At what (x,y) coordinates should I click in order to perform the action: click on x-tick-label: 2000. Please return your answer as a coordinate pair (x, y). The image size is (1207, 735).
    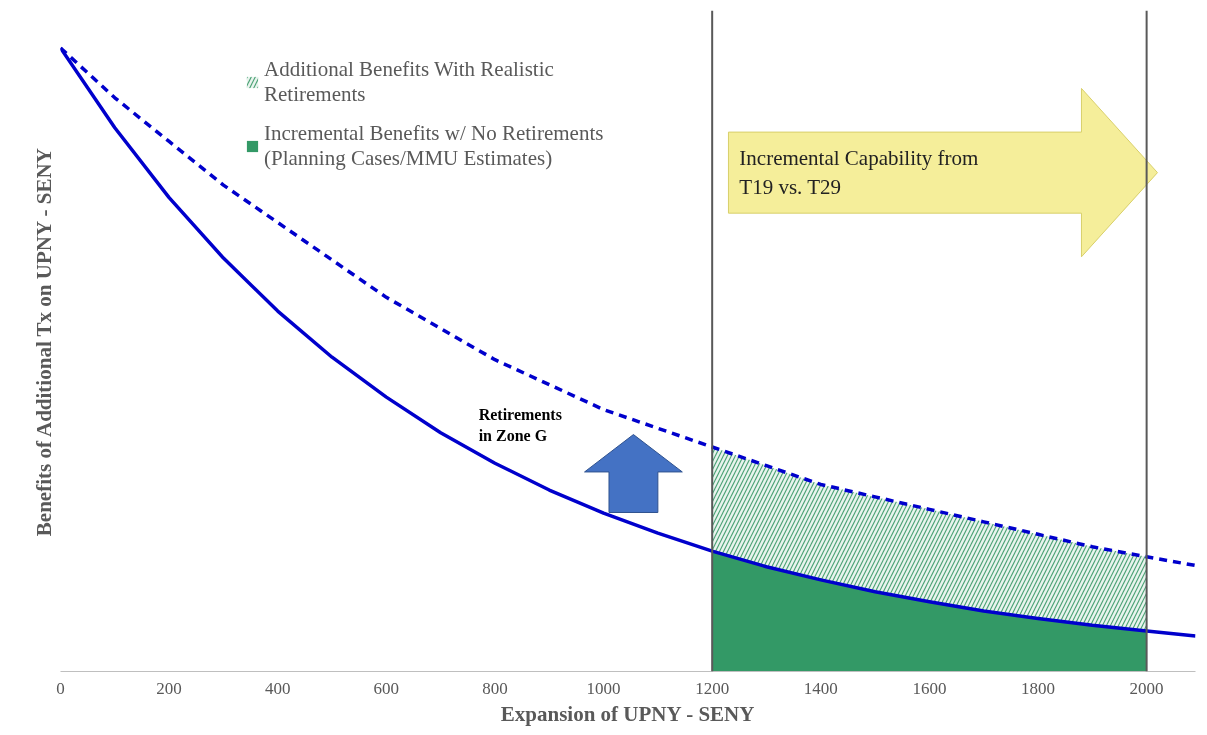
    Looking at the image, I should click on (1146, 688).